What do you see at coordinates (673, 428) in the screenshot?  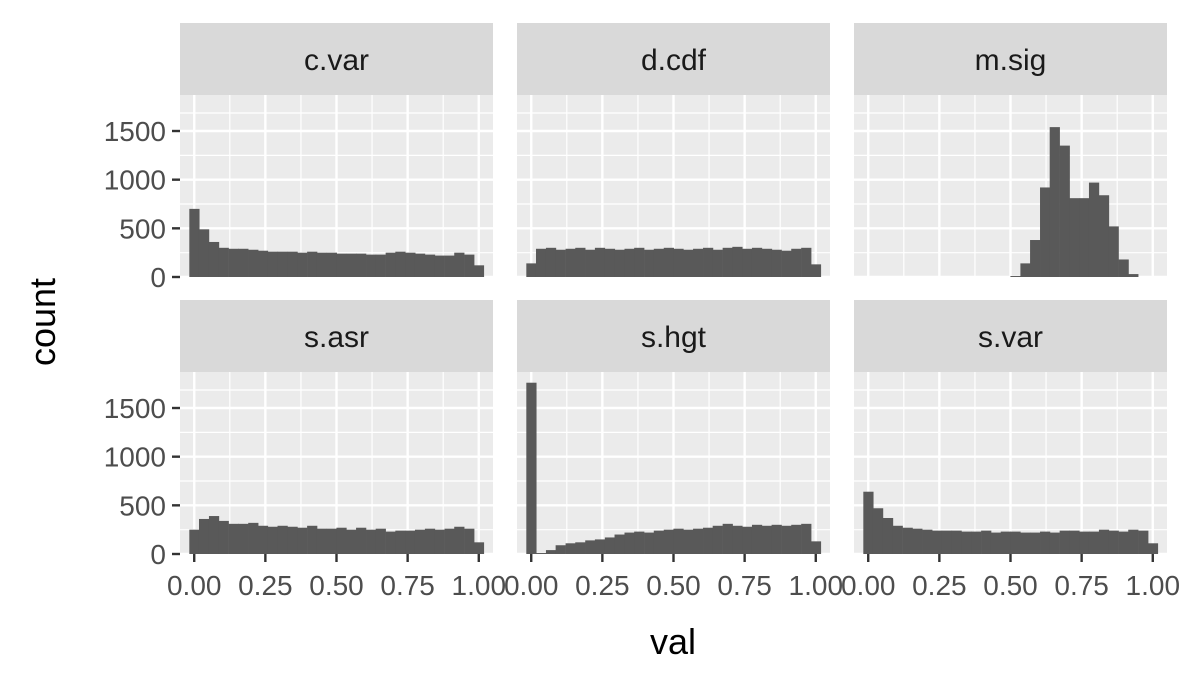 I see `facet-s-hgt: s.hgt` at bounding box center [673, 428].